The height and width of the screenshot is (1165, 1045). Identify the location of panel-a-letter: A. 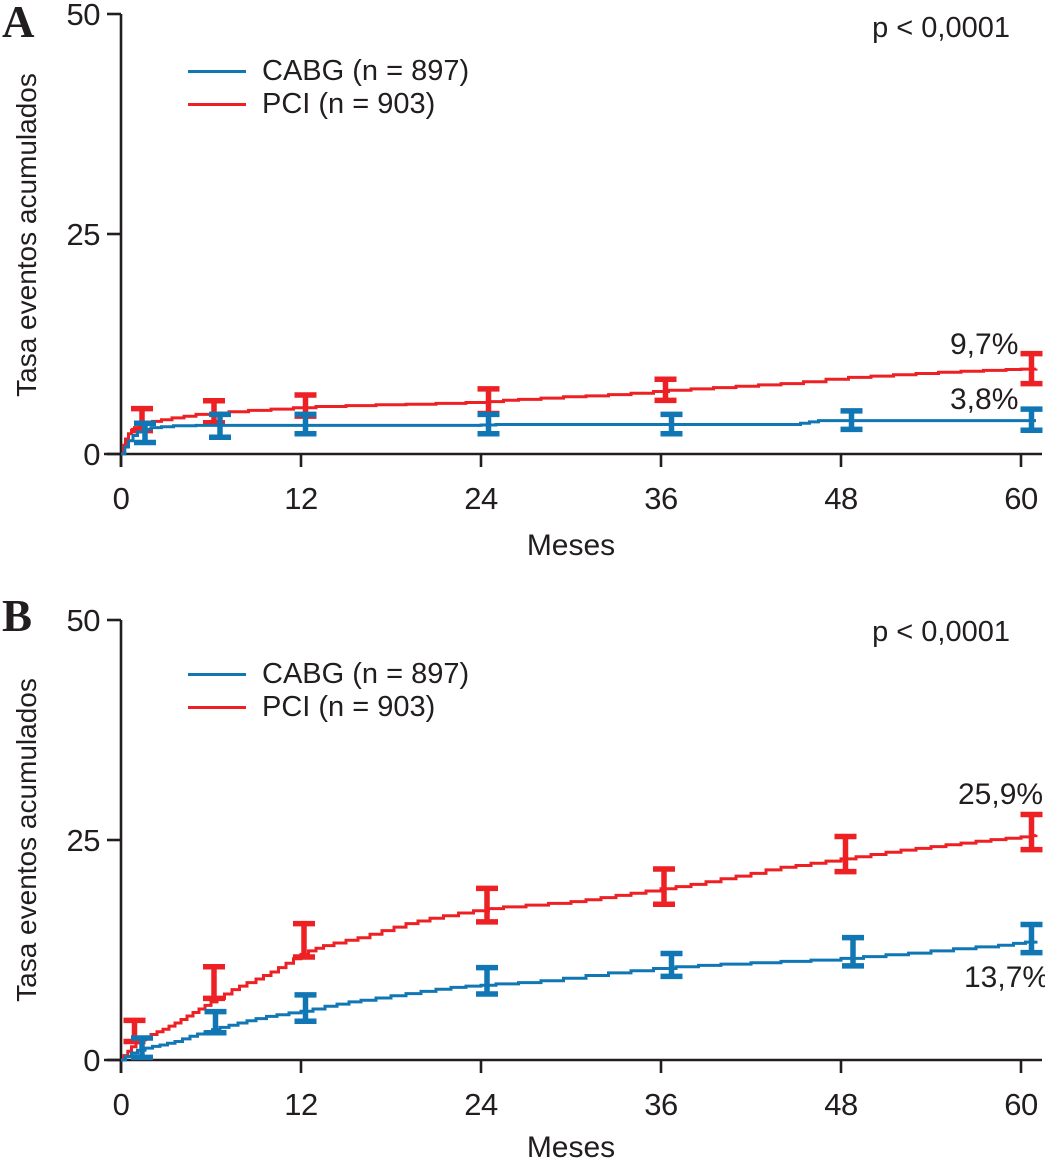
(18, 23).